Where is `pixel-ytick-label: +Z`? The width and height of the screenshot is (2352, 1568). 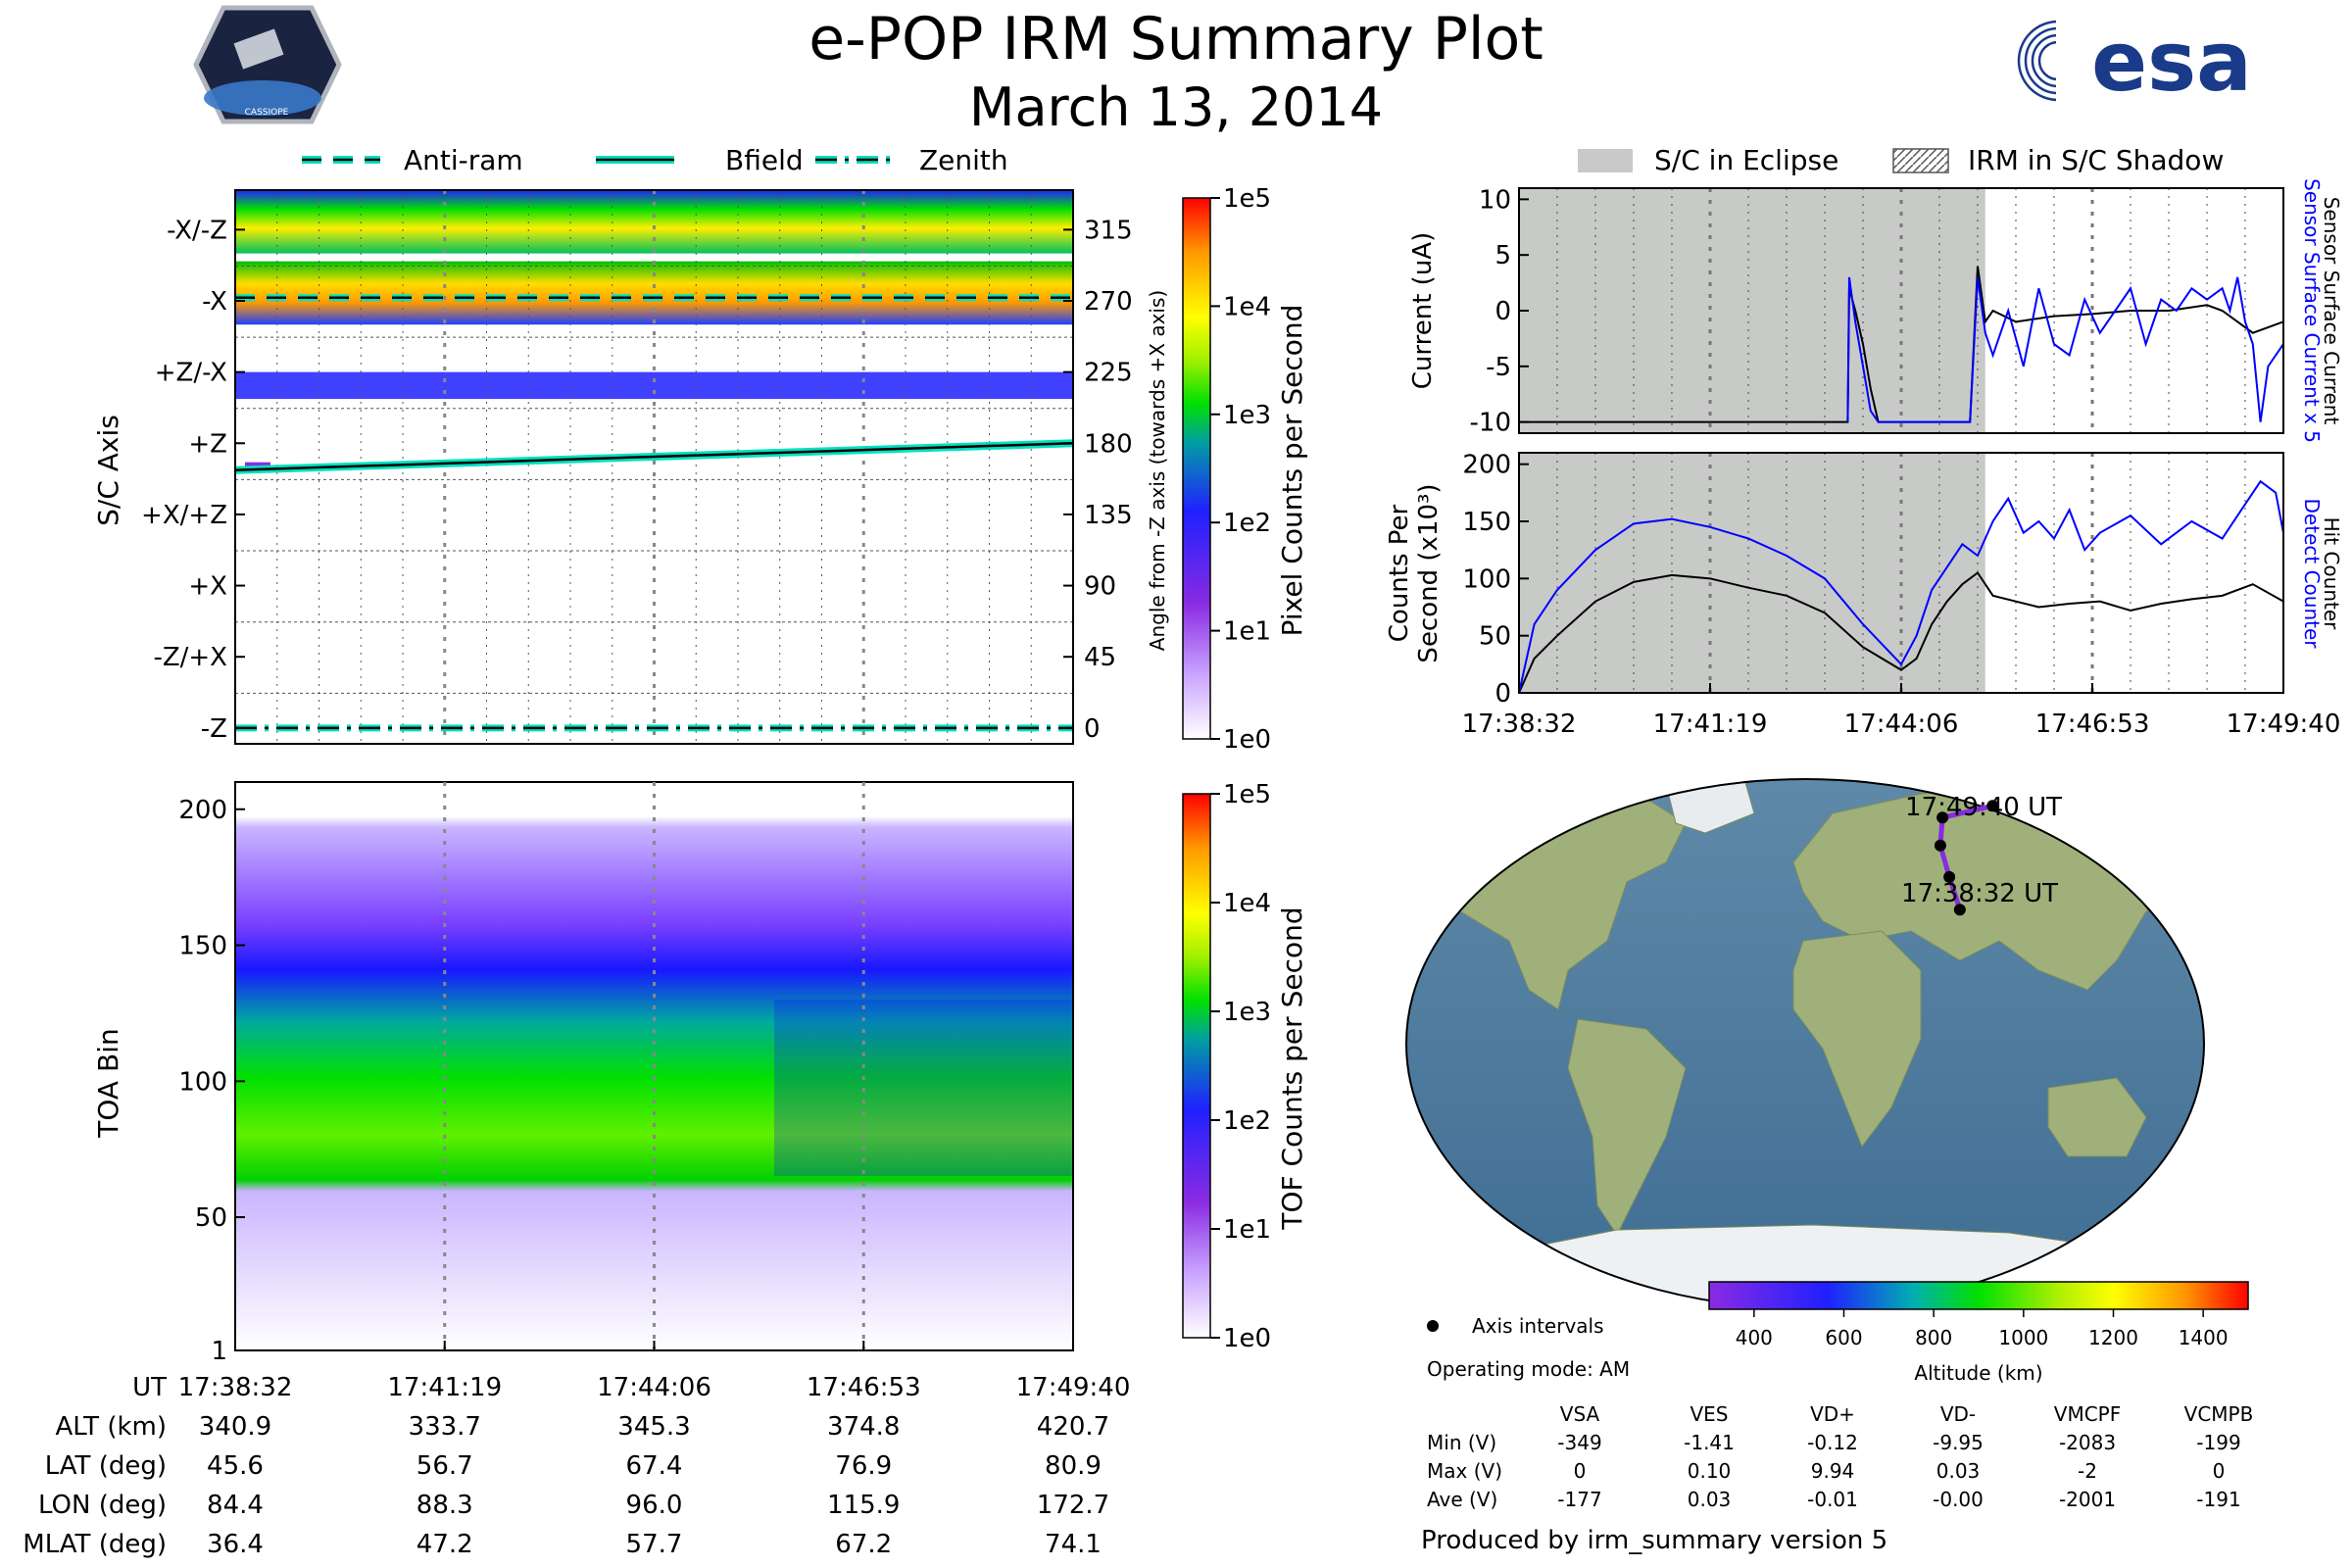
pixel-ytick-label: +Z is located at coordinates (207, 444).